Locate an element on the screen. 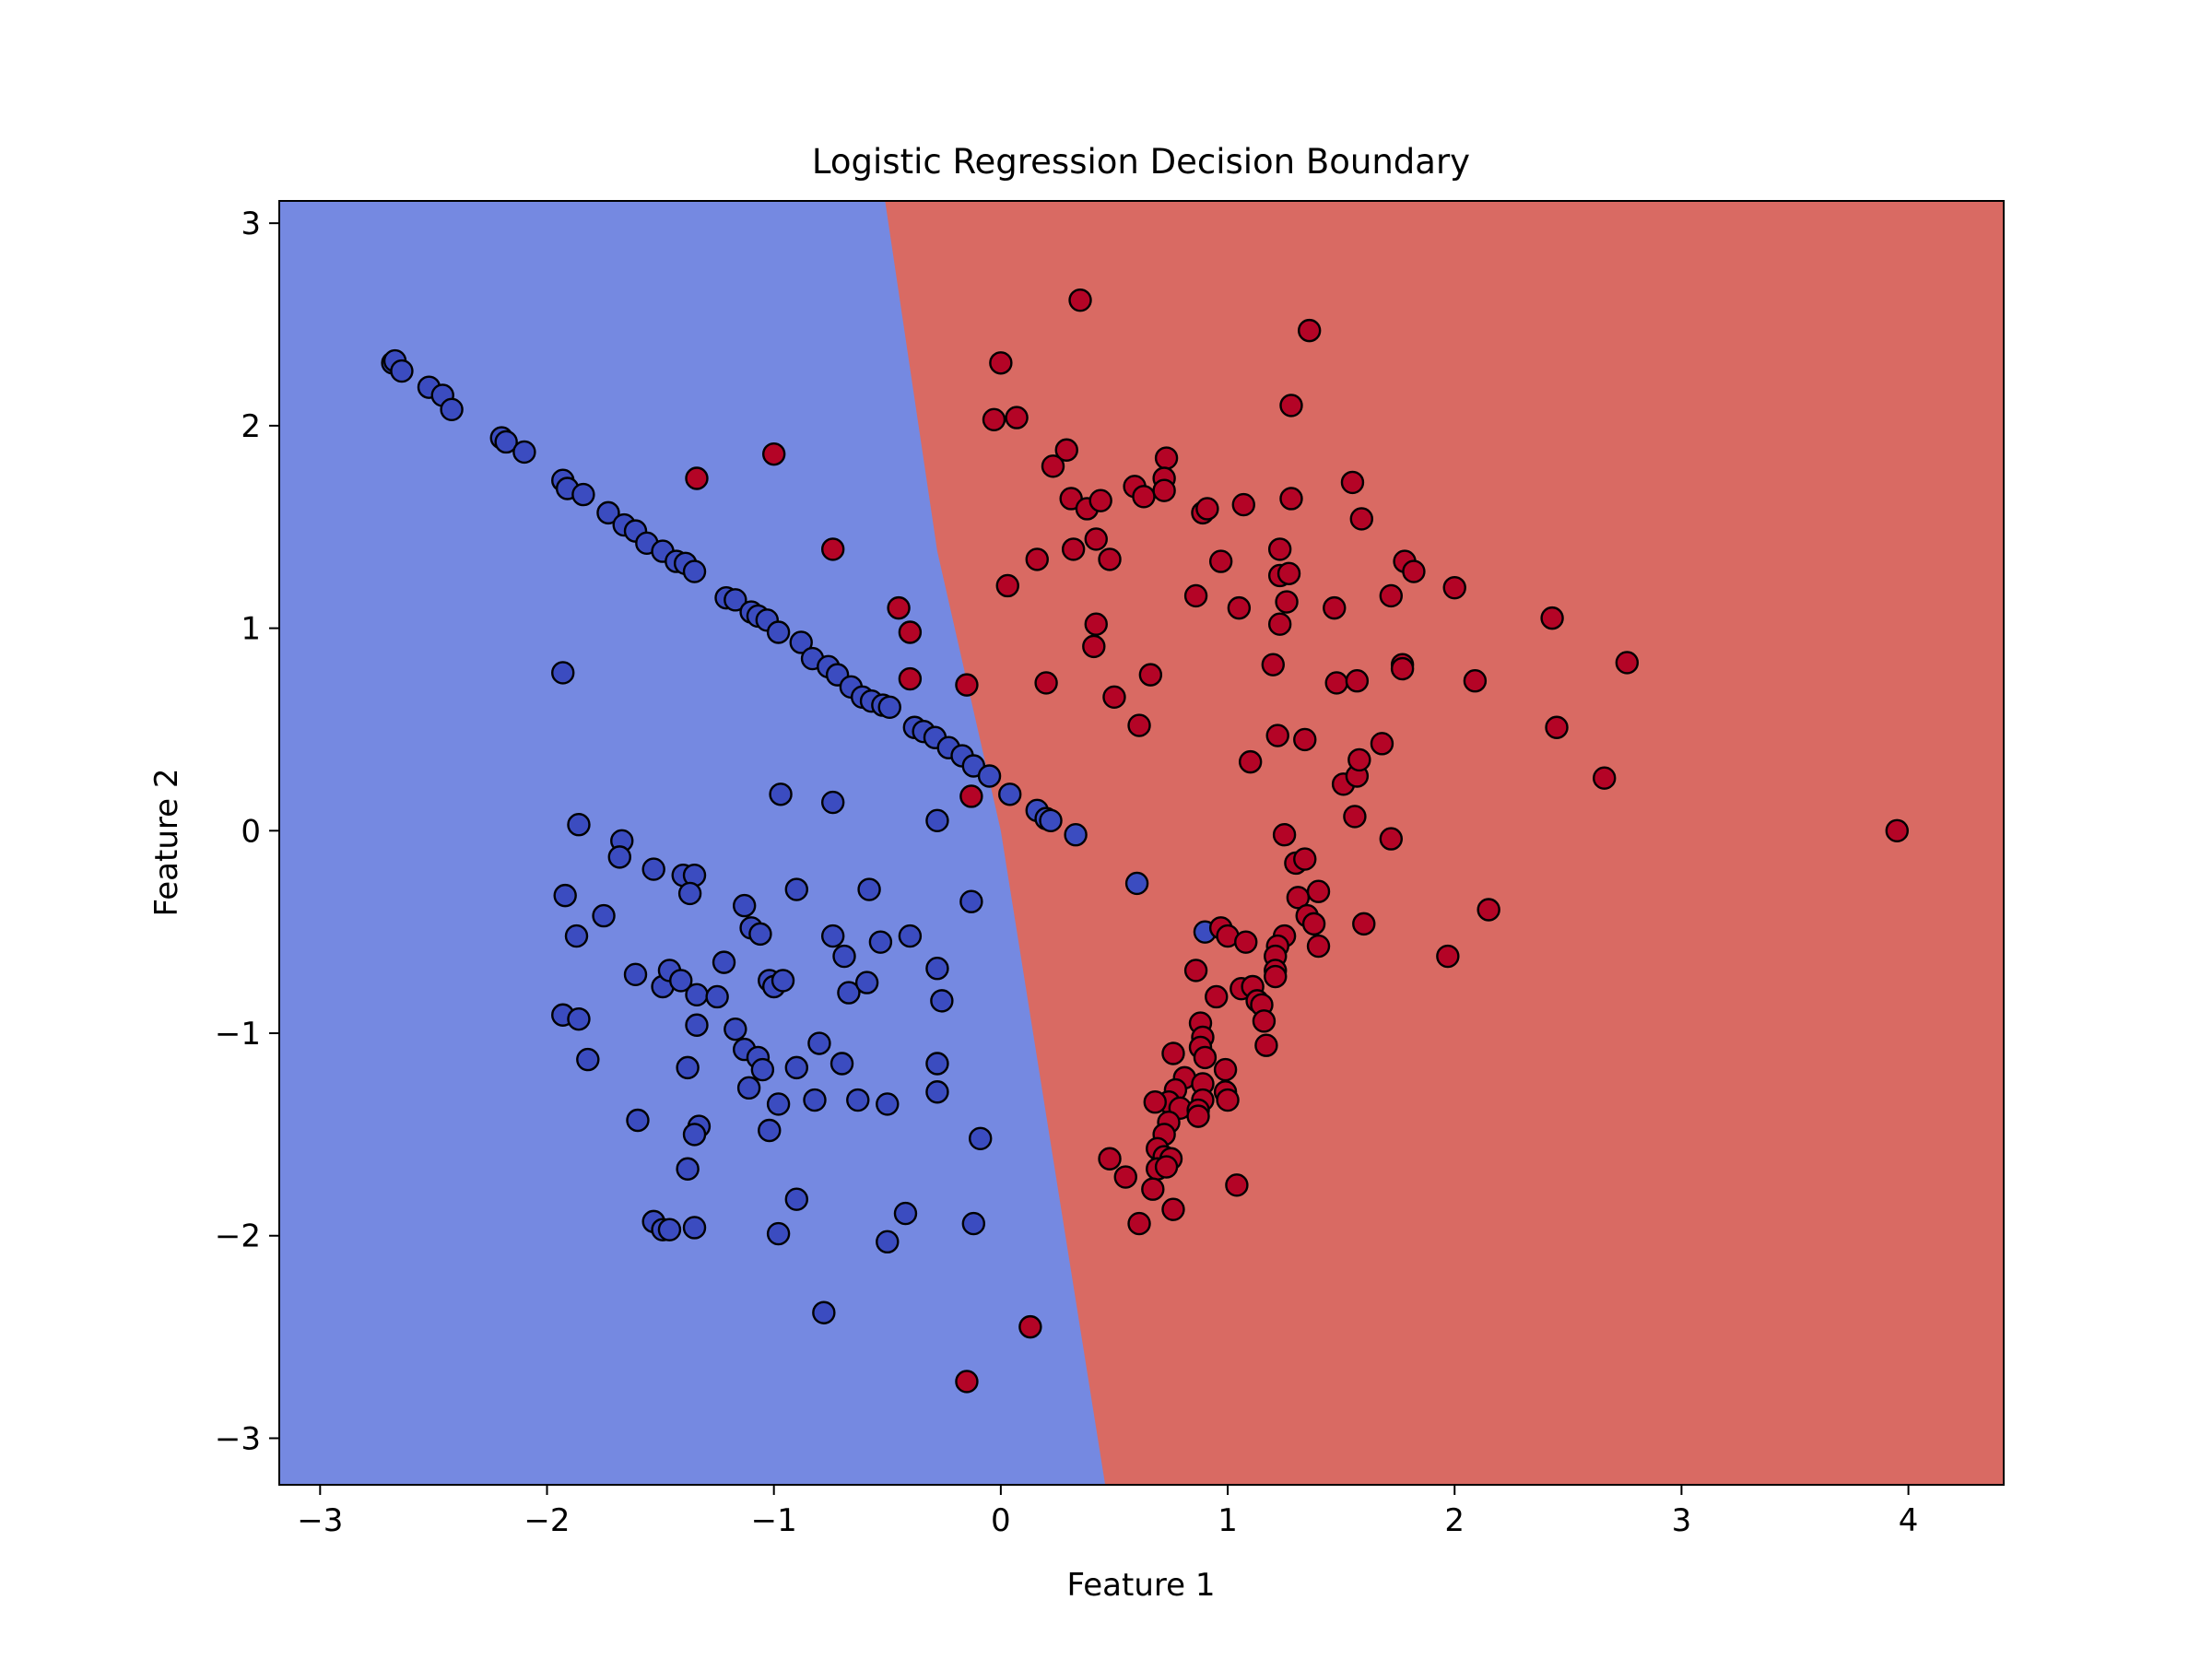 The image size is (2212, 1659). y-tick-label: 1 is located at coordinates (251, 629).